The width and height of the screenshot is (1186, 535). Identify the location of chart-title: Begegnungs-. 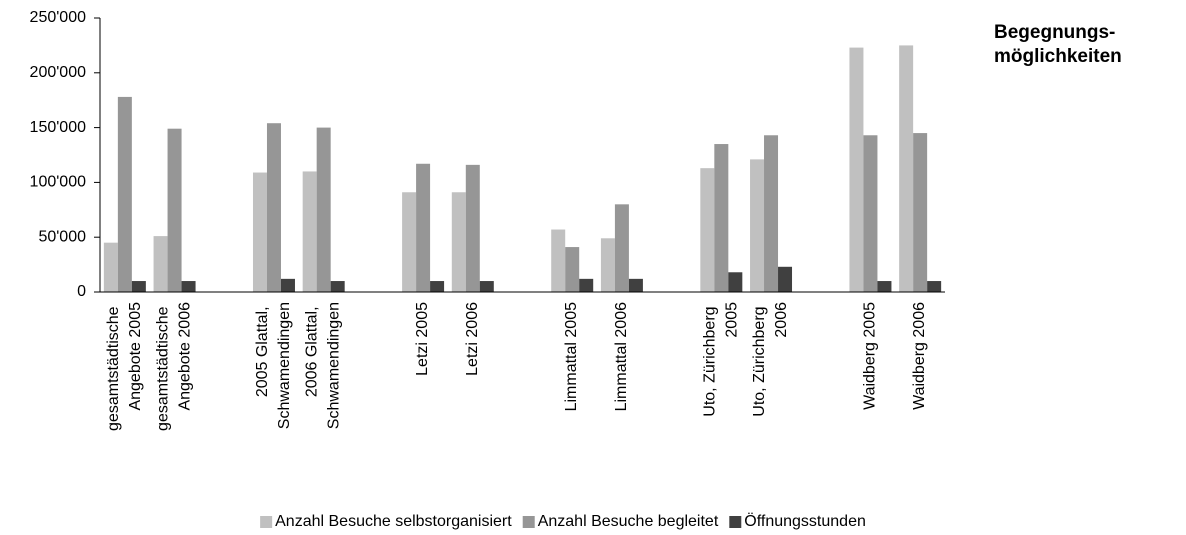
(1054, 32).